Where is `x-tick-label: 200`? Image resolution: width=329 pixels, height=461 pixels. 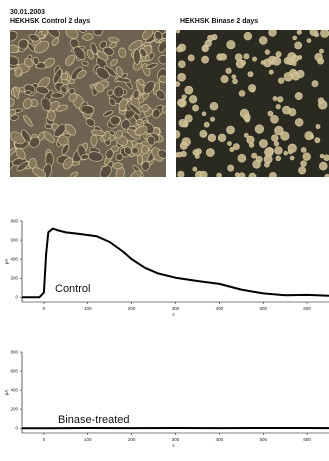 x-tick-label: 200 is located at coordinates (132, 439).